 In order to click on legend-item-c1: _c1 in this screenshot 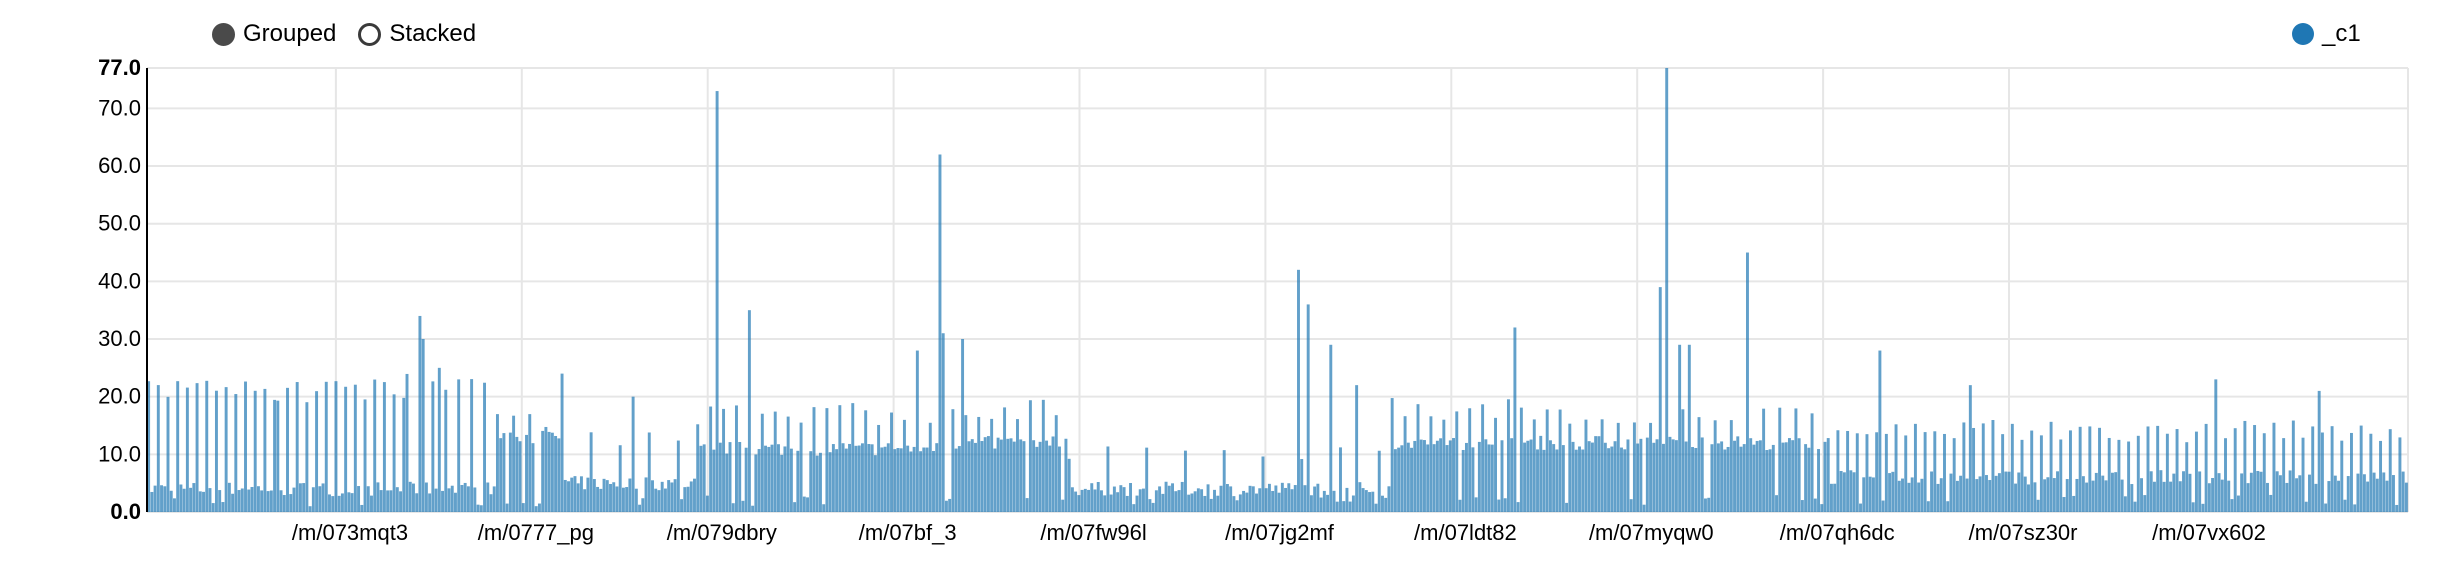, I will do `click(2326, 34)`.